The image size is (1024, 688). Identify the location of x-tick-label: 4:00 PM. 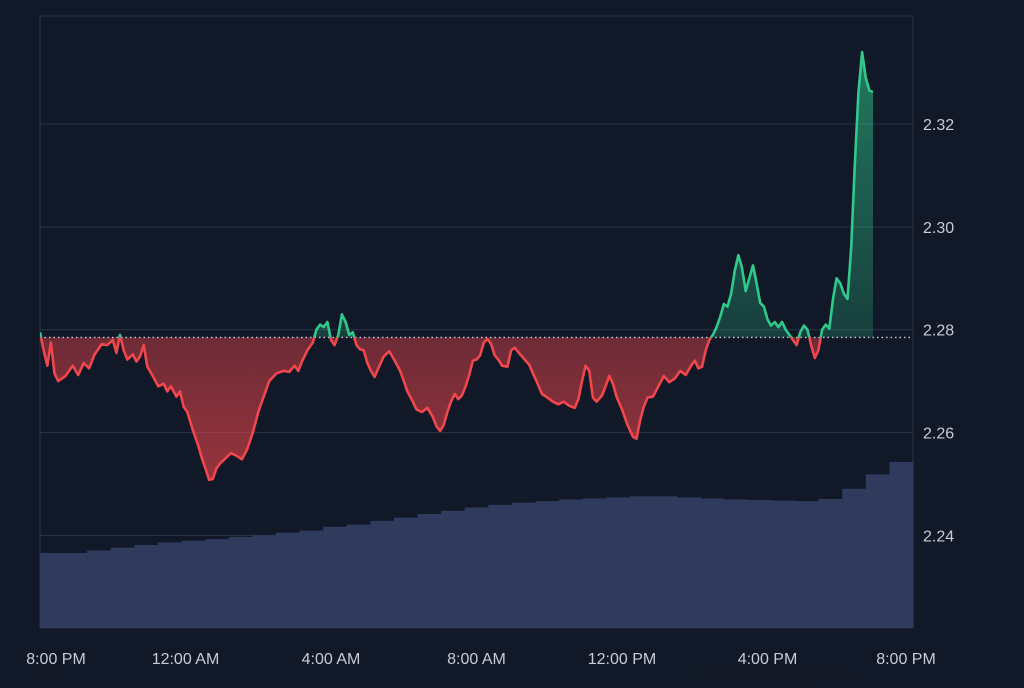
(768, 659).